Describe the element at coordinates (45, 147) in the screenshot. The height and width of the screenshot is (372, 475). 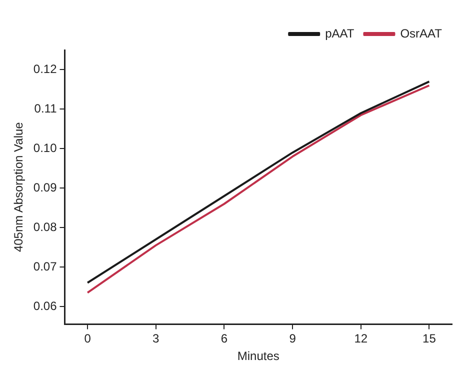
I see `y-tick-label: 0.10` at that location.